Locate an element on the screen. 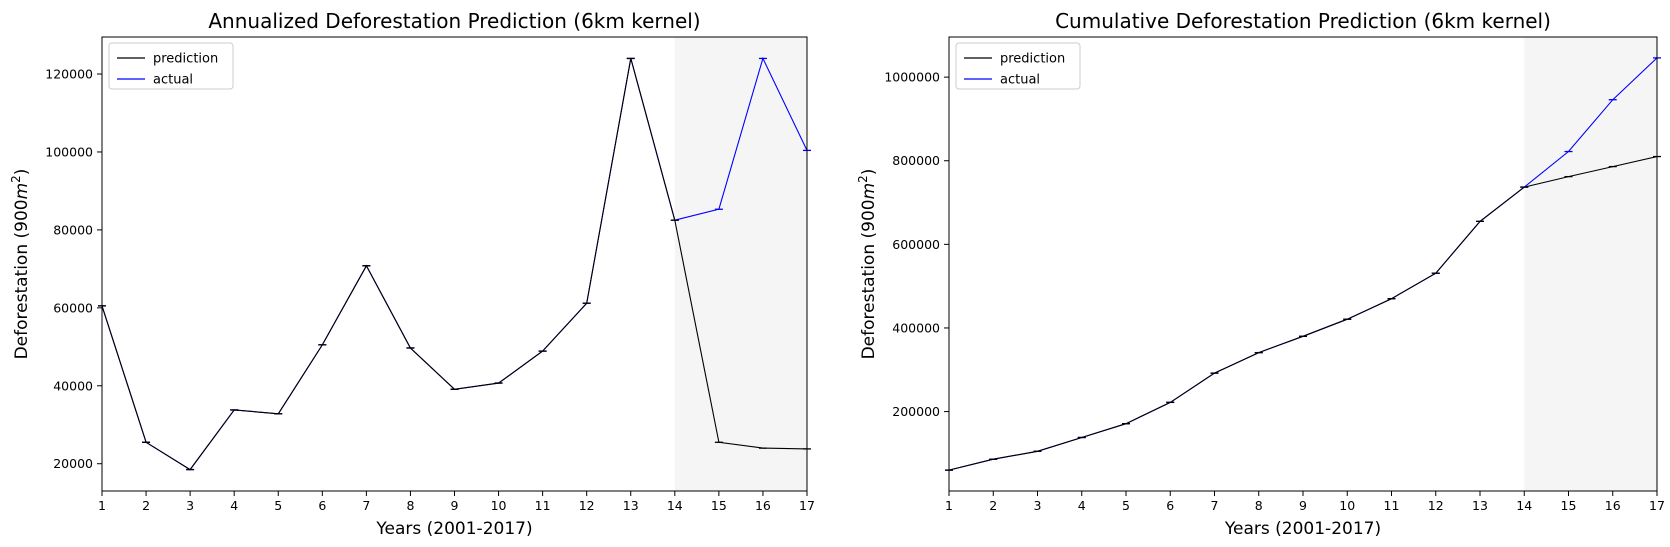 The image size is (1670, 547). y-tick-label: 120000 is located at coordinates (69, 74).